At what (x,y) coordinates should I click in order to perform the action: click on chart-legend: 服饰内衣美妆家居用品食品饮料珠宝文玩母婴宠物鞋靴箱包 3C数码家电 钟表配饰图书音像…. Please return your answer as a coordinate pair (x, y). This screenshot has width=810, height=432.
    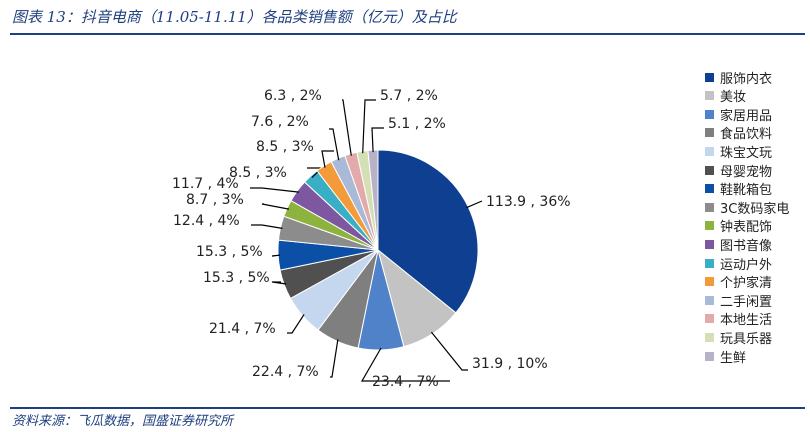
    Looking at the image, I should click on (750, 226).